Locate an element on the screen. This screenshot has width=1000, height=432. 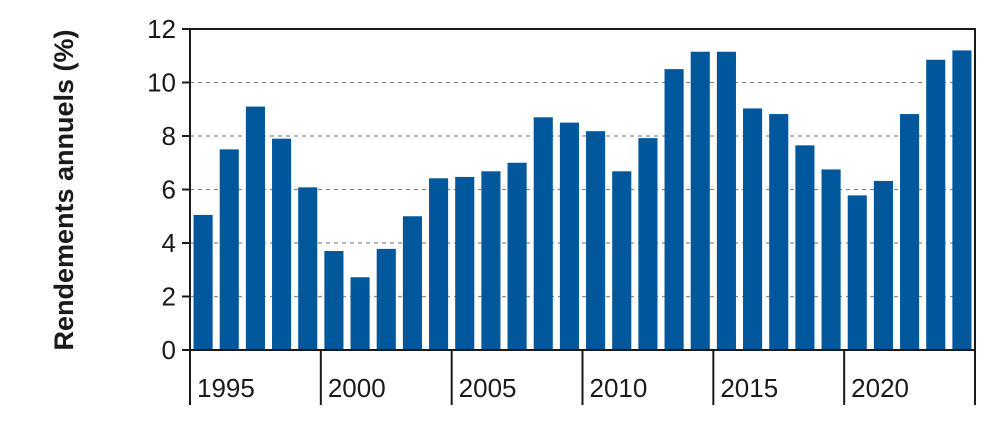
y-tick-label: 4 is located at coordinates (169, 243).